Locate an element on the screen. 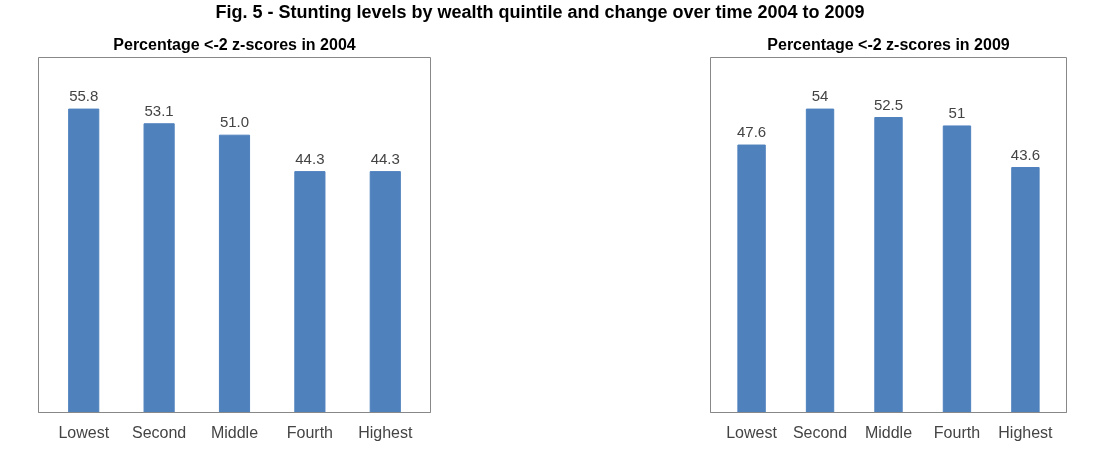 The width and height of the screenshot is (1100, 459). caption: Fig. 5 - Stunting levels by wealth quintile and change over time 2004 to 2009 is located at coordinates (540, 12).